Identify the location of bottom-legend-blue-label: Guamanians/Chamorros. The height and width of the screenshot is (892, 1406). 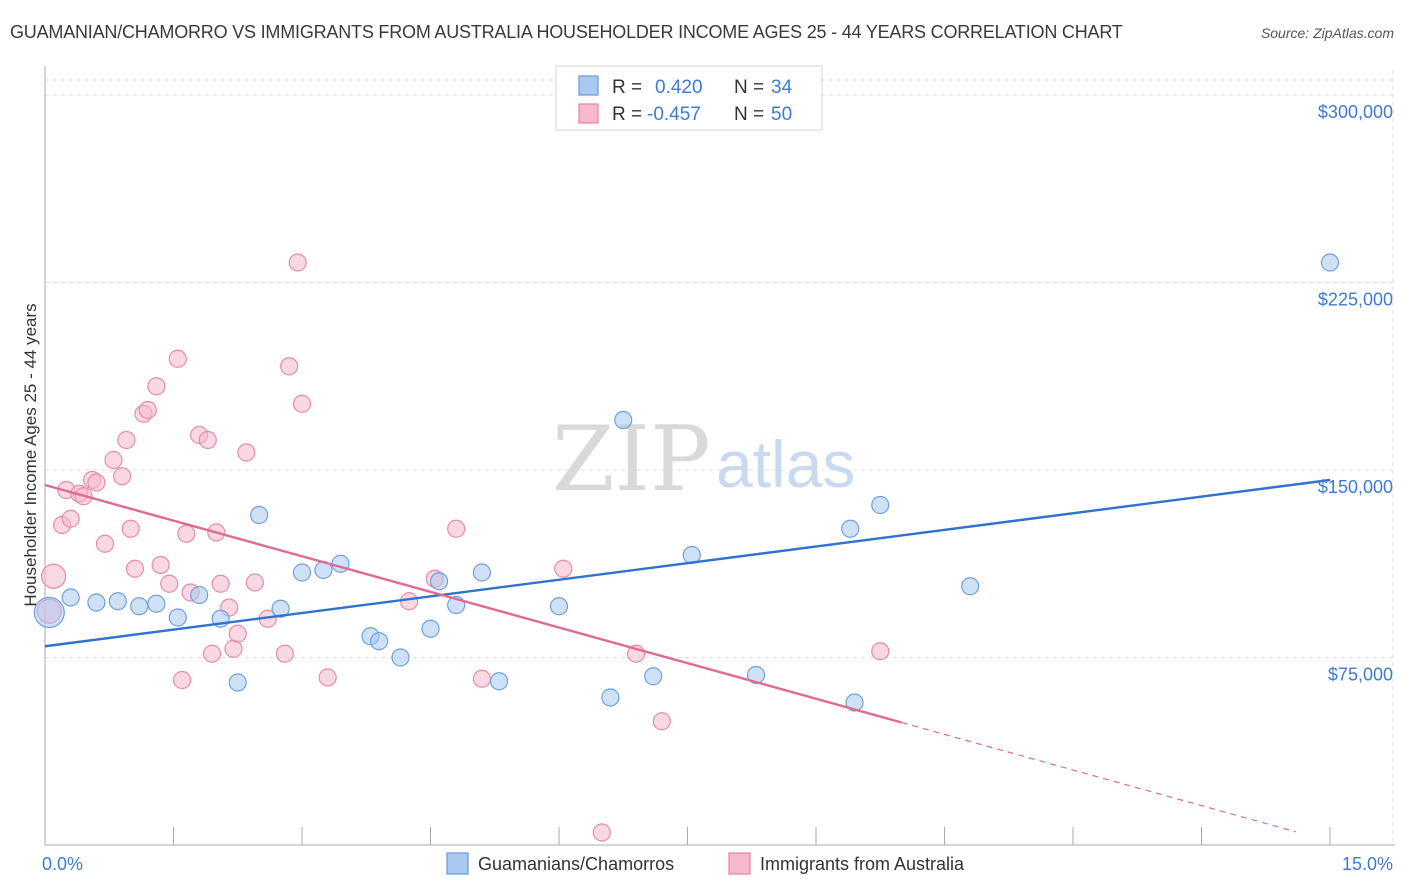
(576, 864).